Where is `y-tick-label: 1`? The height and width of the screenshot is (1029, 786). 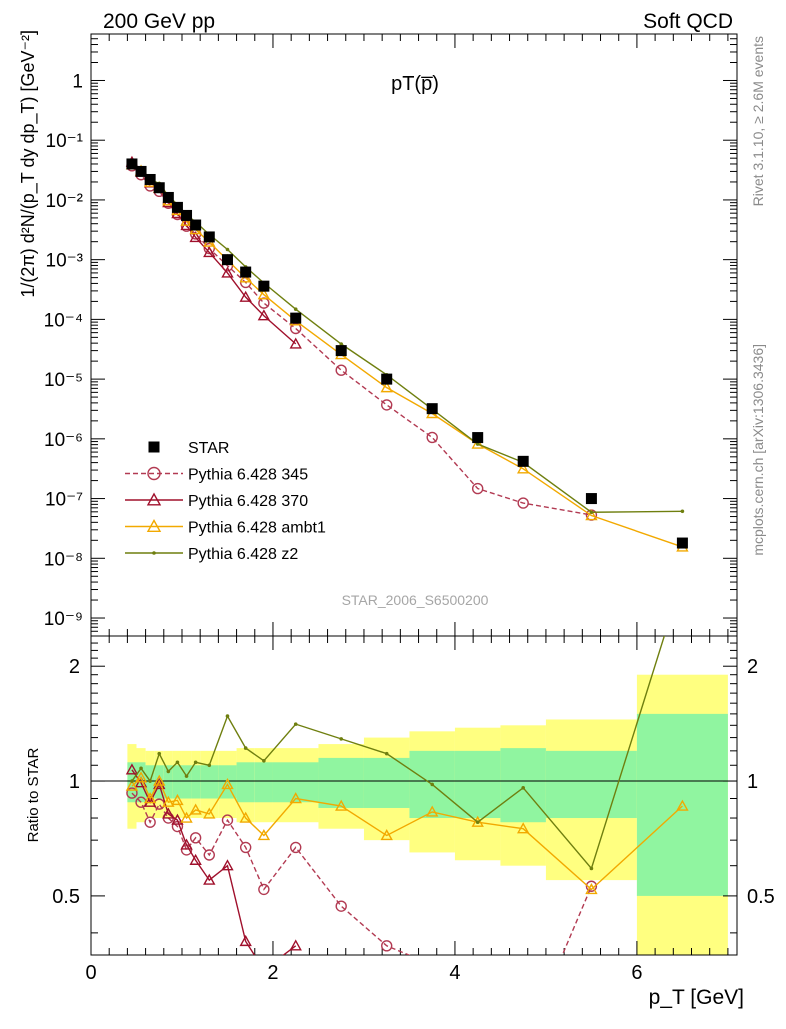 y-tick-label: 1 is located at coordinates (77, 81).